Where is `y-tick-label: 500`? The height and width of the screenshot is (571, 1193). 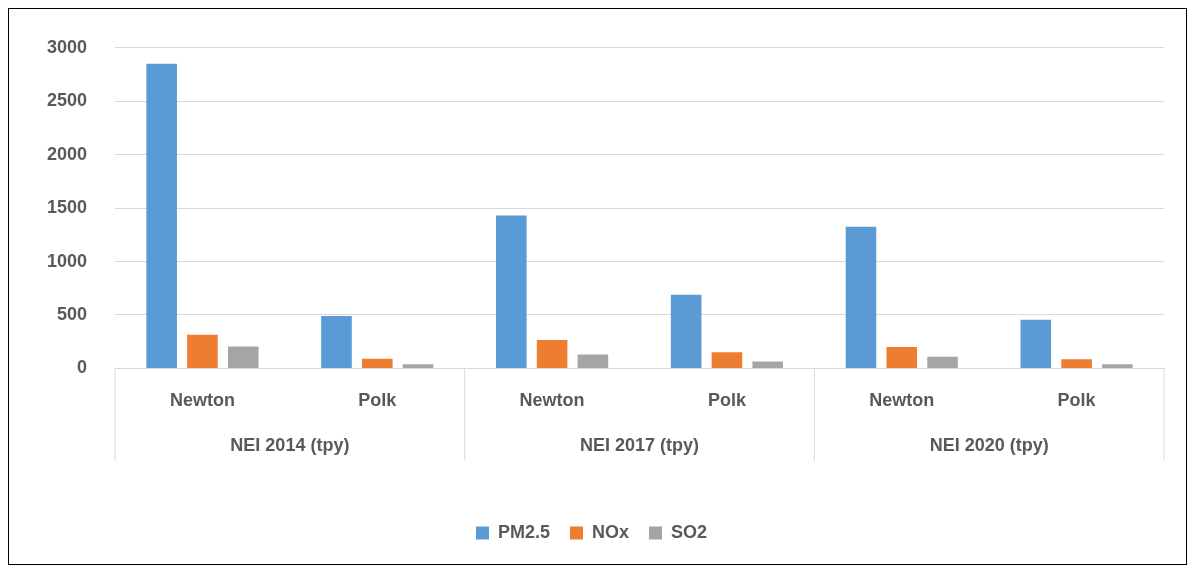 y-tick-label: 500 is located at coordinates (72, 313).